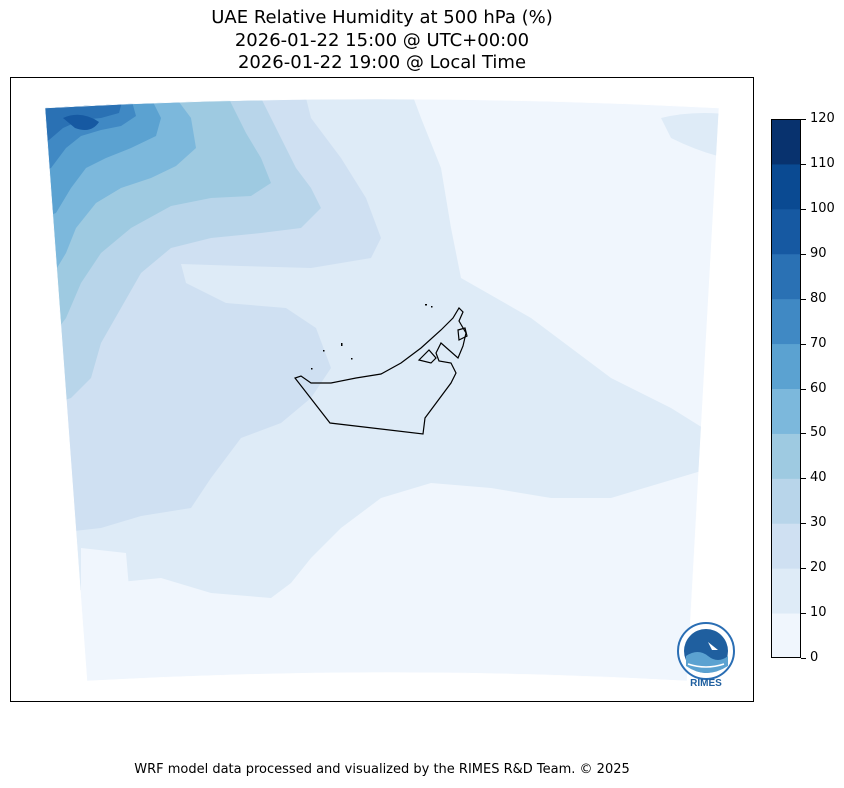 This screenshot has width=844, height=788. I want to click on colorbar-tick-label: 70, so click(818, 343).